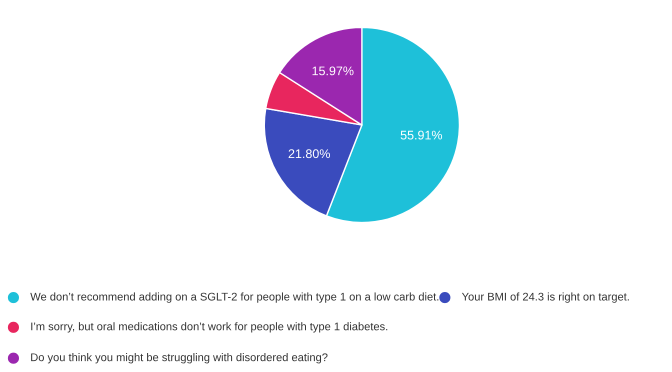 The image size is (672, 372). I want to click on legend-label: Do you think you might be struggling with disordered eating?, so click(179, 358).